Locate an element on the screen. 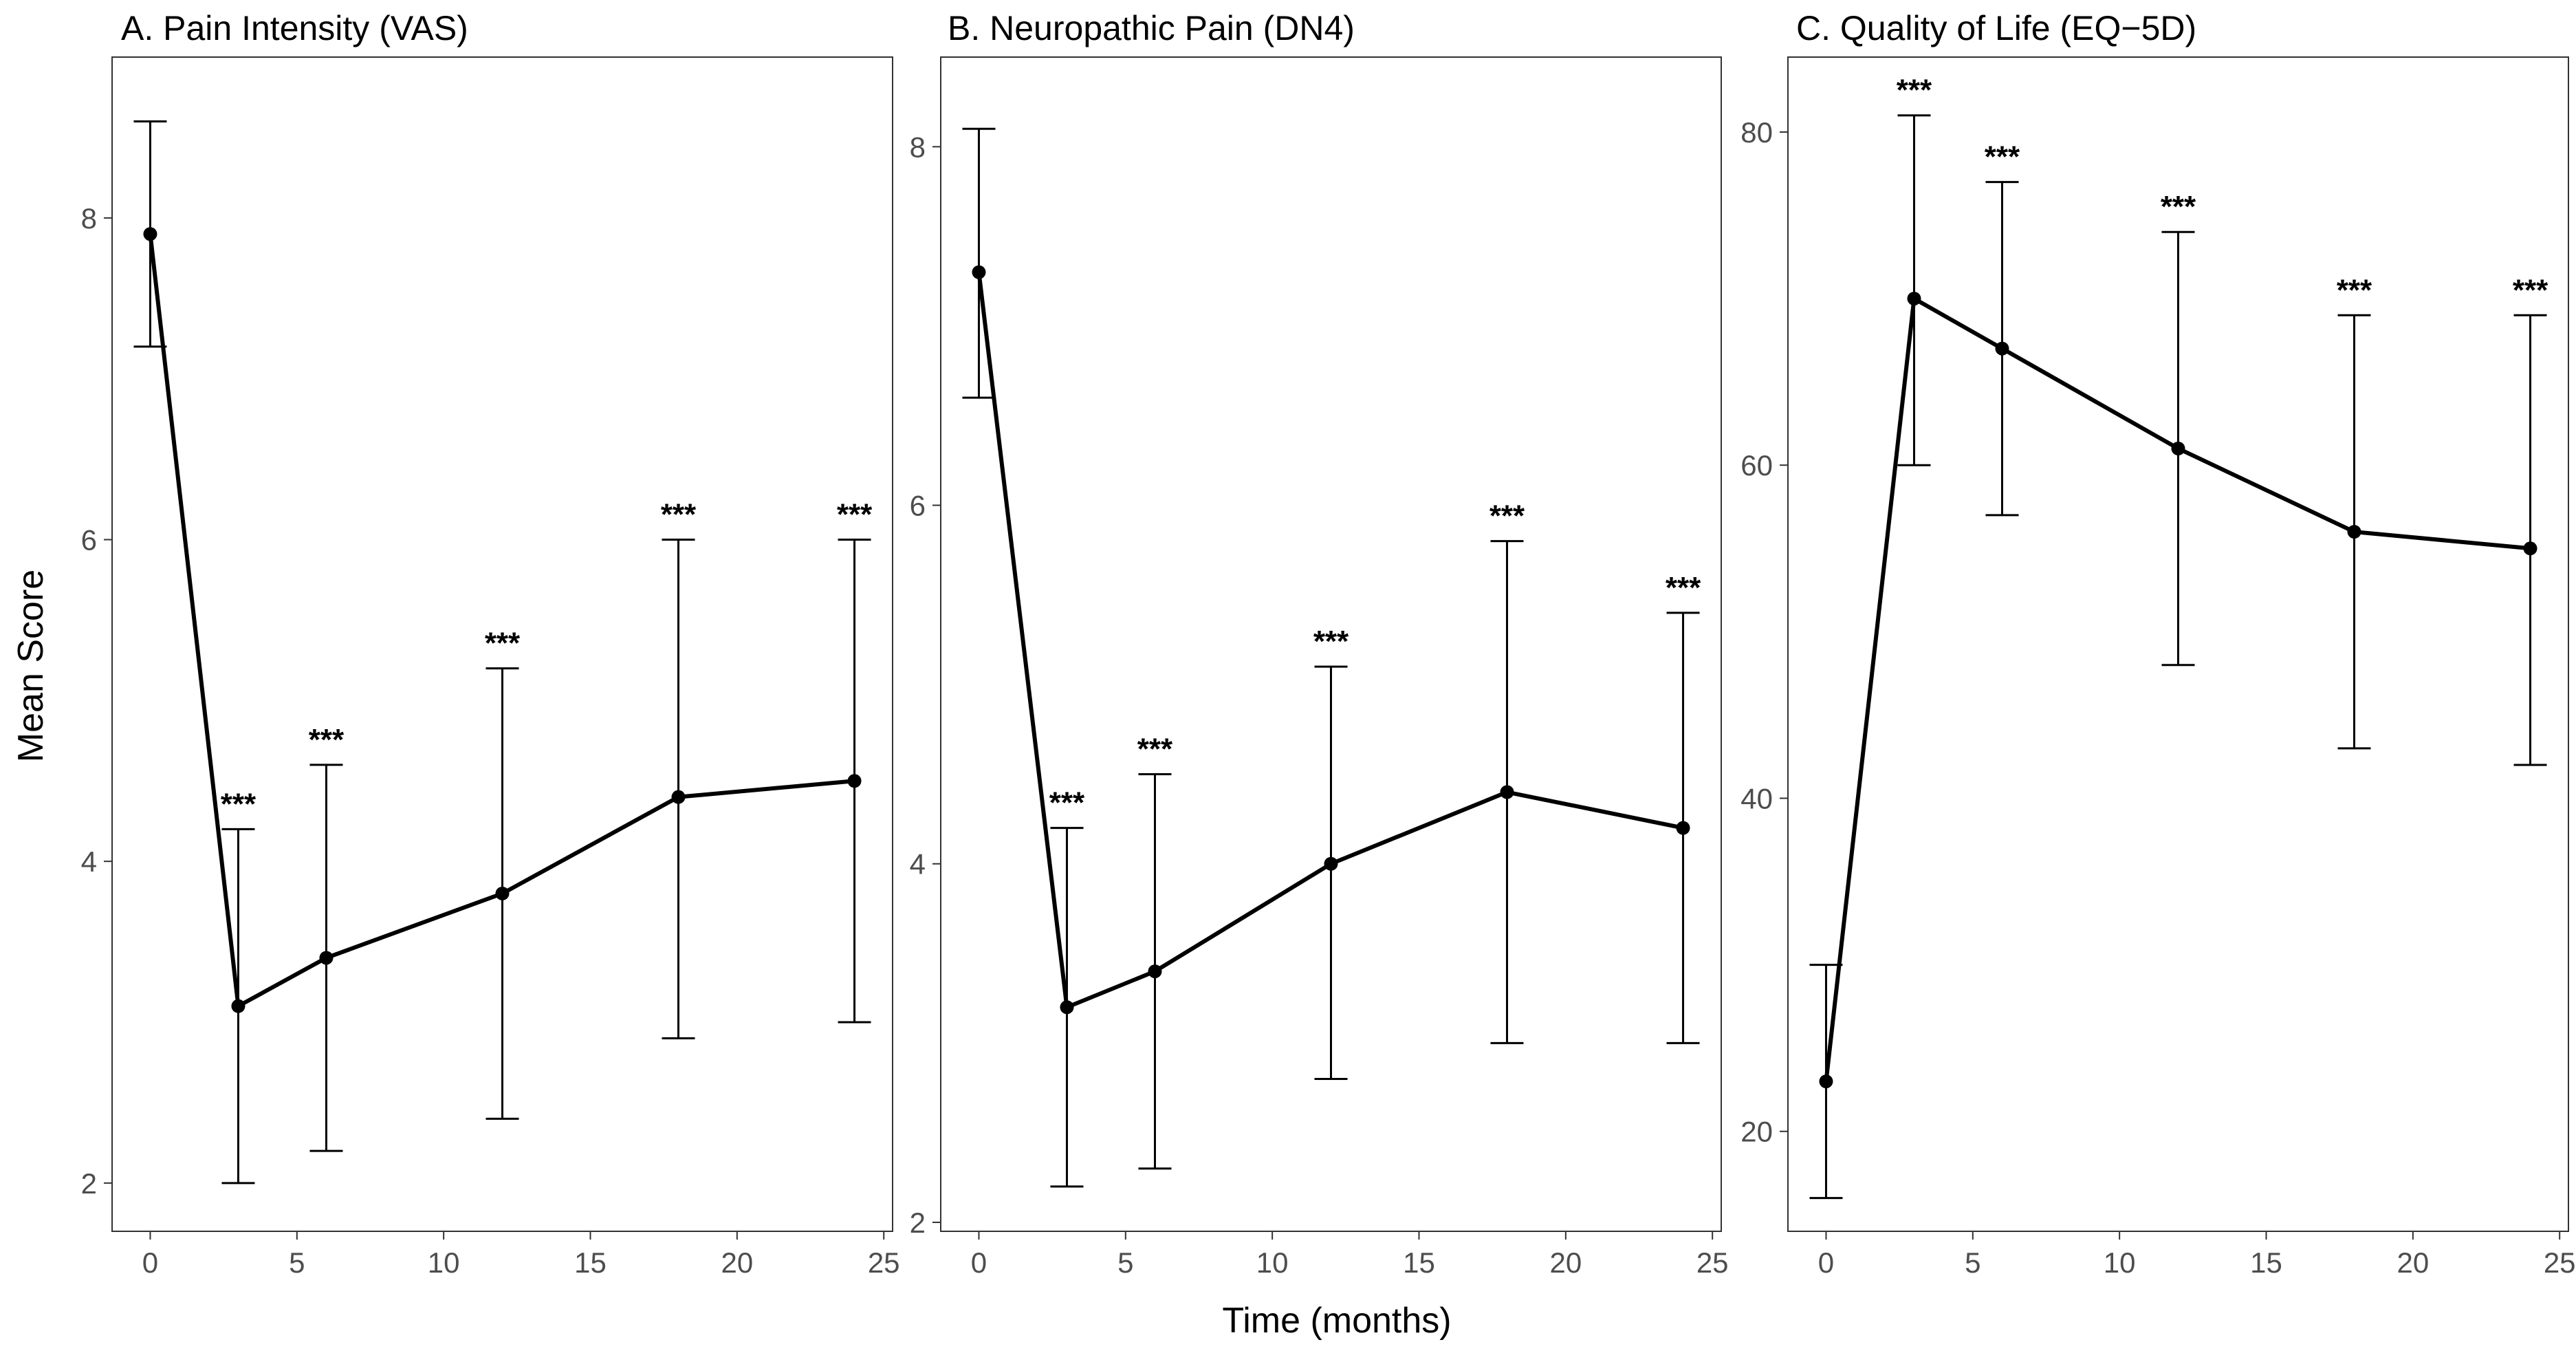 This screenshot has width=2576, height=1351. panel-b-x-tick-label: 25 is located at coordinates (1712, 1262).